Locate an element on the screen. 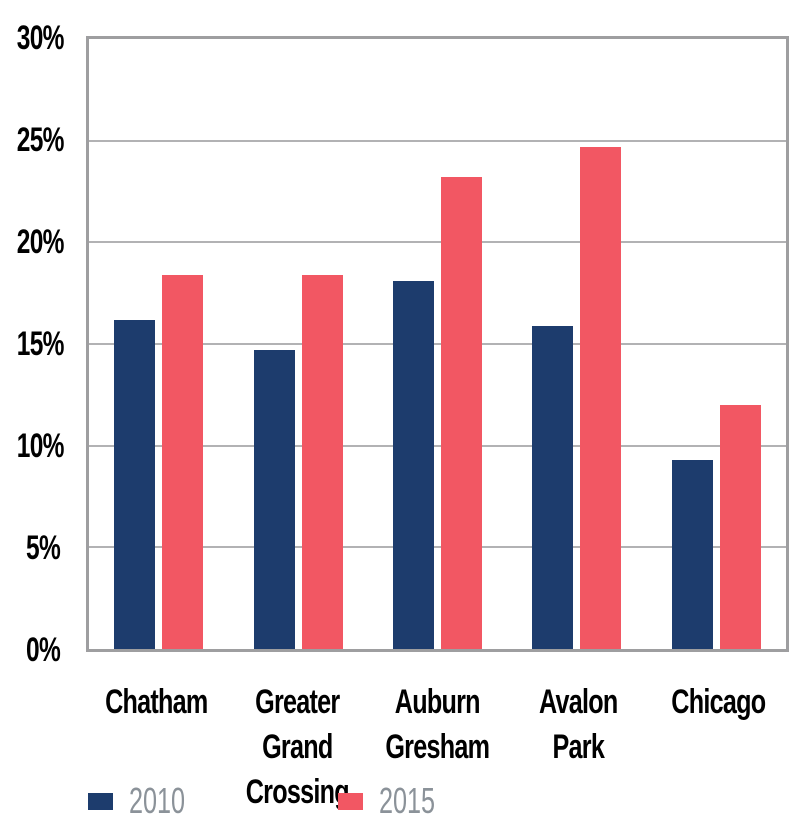  bar-group-chatham is located at coordinates (158, 344).